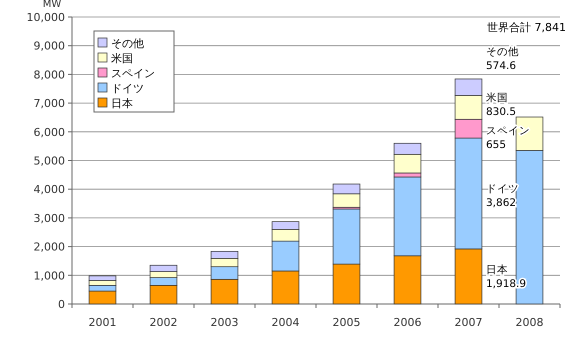 The height and width of the screenshot is (348, 574). What do you see at coordinates (224, 322) in the screenshot?
I see `x-tick-label: 2003` at bounding box center [224, 322].